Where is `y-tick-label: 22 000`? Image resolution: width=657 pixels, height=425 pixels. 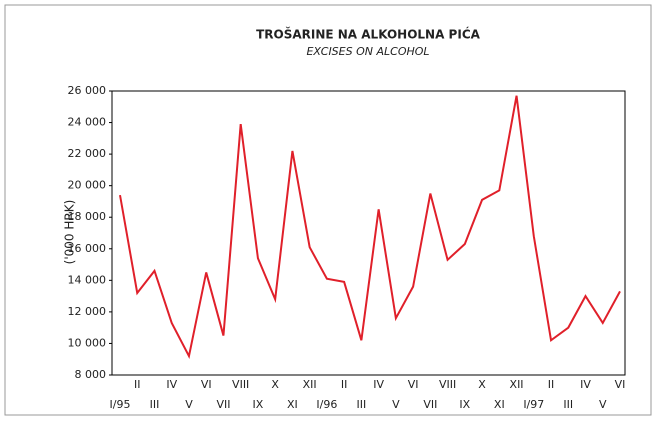 y-tick-label: 22 000 is located at coordinates (87, 153).